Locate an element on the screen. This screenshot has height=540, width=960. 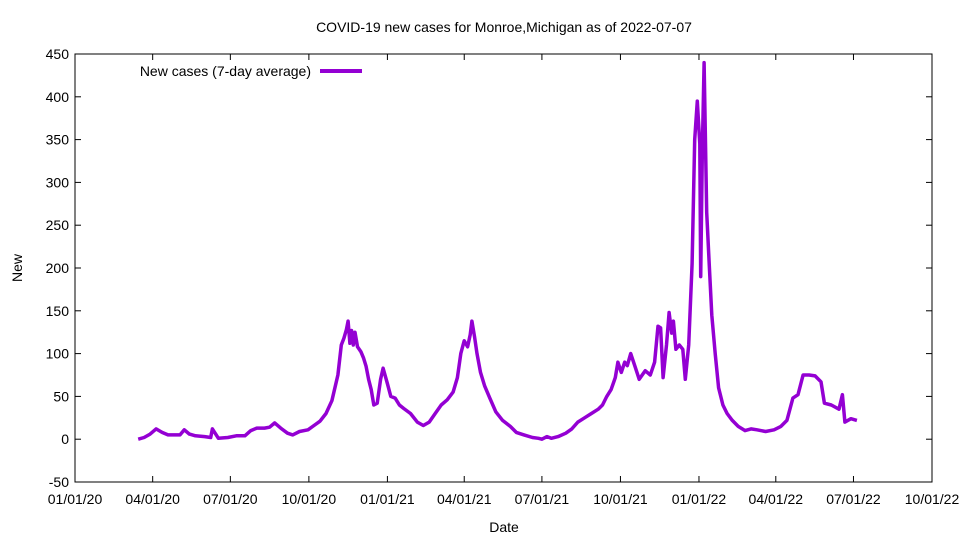
legend-label: New cases (7-day average) is located at coordinates (225, 71).